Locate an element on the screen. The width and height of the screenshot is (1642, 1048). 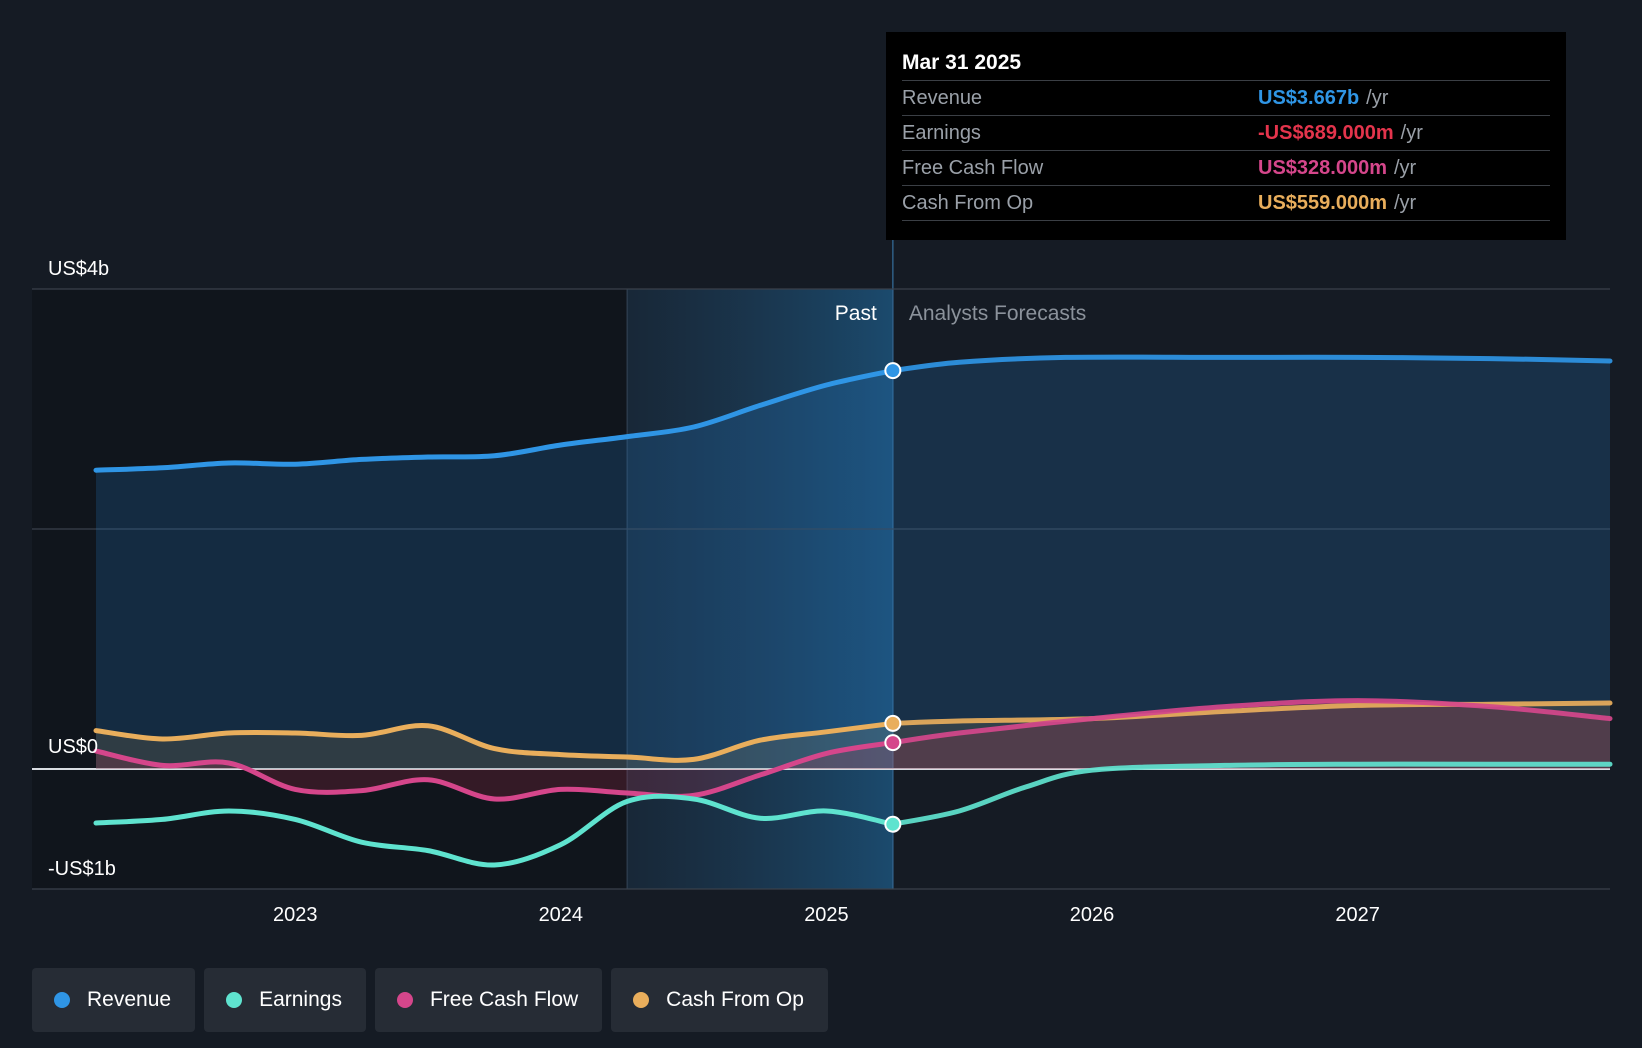
tooltip-label: Free Cash Flow is located at coordinates (973, 168).